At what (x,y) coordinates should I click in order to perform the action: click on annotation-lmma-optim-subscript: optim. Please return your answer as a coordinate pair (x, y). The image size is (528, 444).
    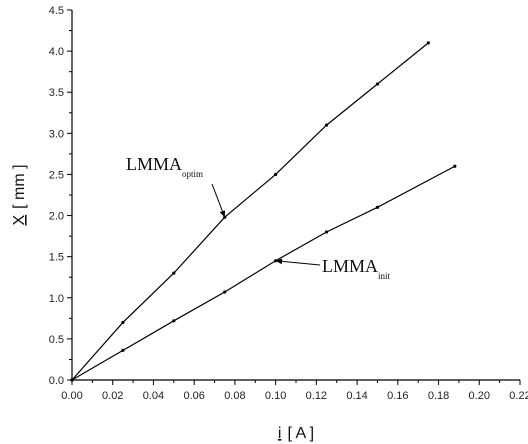
    Looking at the image, I should click on (192, 174).